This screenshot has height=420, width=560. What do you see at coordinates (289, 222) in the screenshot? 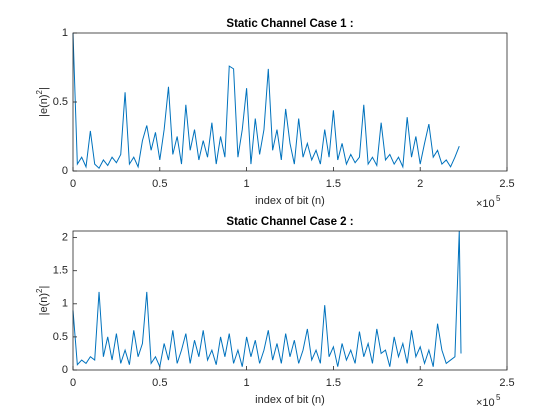
I see `chart-title: Static Channel Case 2 :` at bounding box center [289, 222].